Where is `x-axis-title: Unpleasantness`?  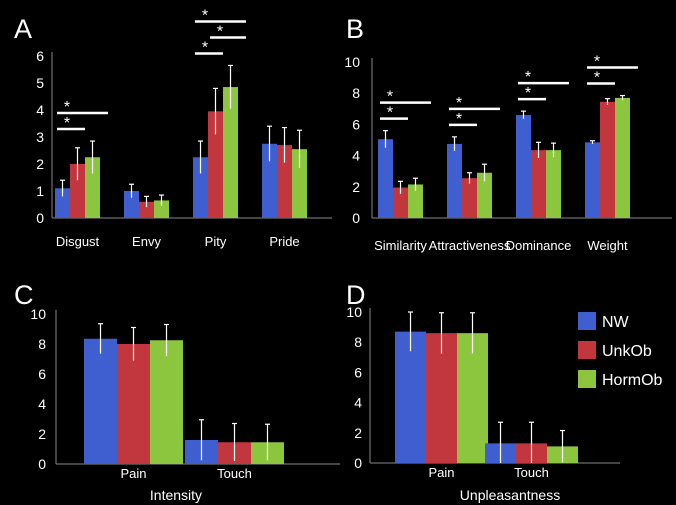
x-axis-title: Unpleasantness is located at coordinates (510, 495).